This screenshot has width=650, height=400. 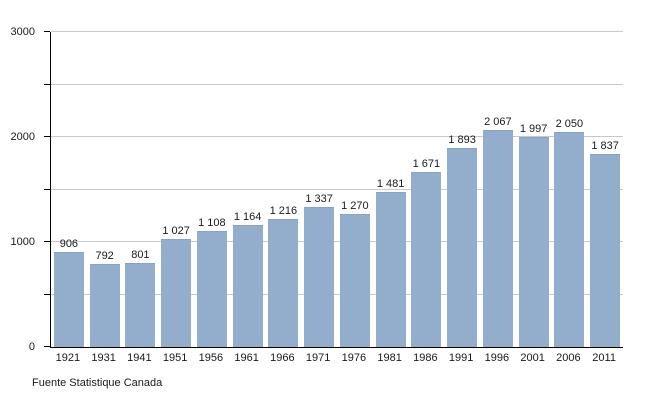 I want to click on bar: 2 067, so click(x=497, y=231).